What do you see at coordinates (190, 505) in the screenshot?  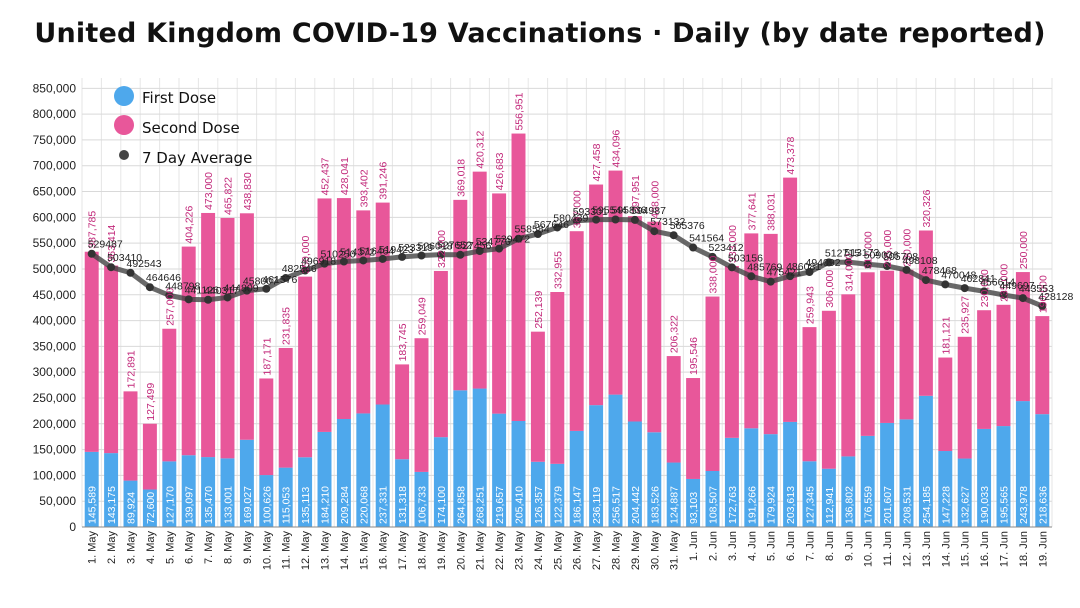 I see `first-dose-value-label: 139,097` at bounding box center [190, 505].